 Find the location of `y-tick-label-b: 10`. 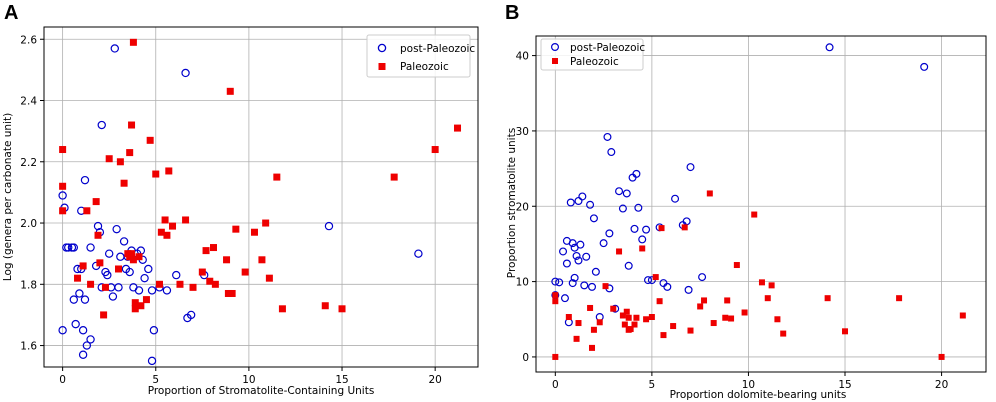

y-tick-label-b: 10 is located at coordinates (522, 283).